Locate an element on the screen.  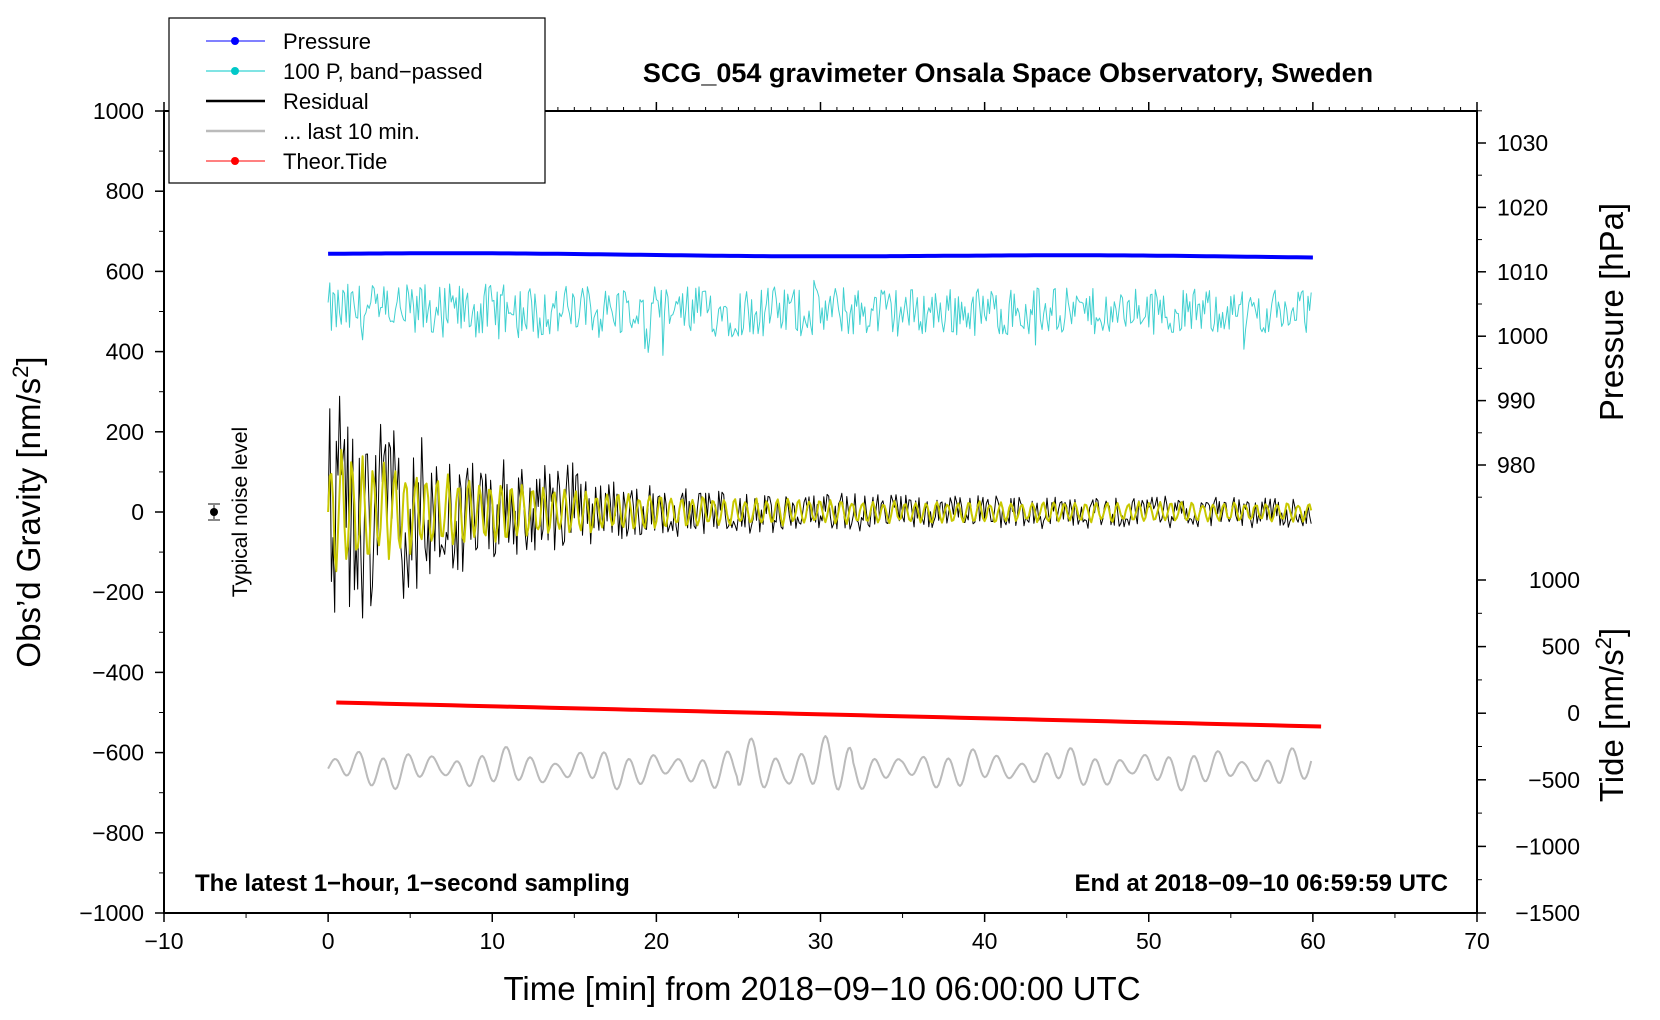
y-tick-label: −200 is located at coordinates (118, 592).